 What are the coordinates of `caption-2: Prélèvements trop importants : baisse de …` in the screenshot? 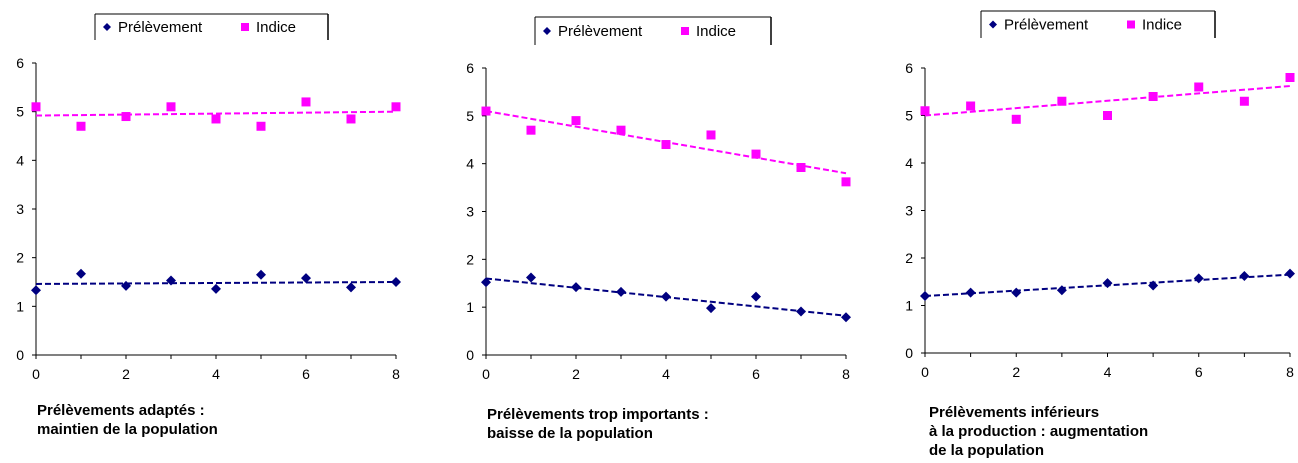 It's located at (598, 424).